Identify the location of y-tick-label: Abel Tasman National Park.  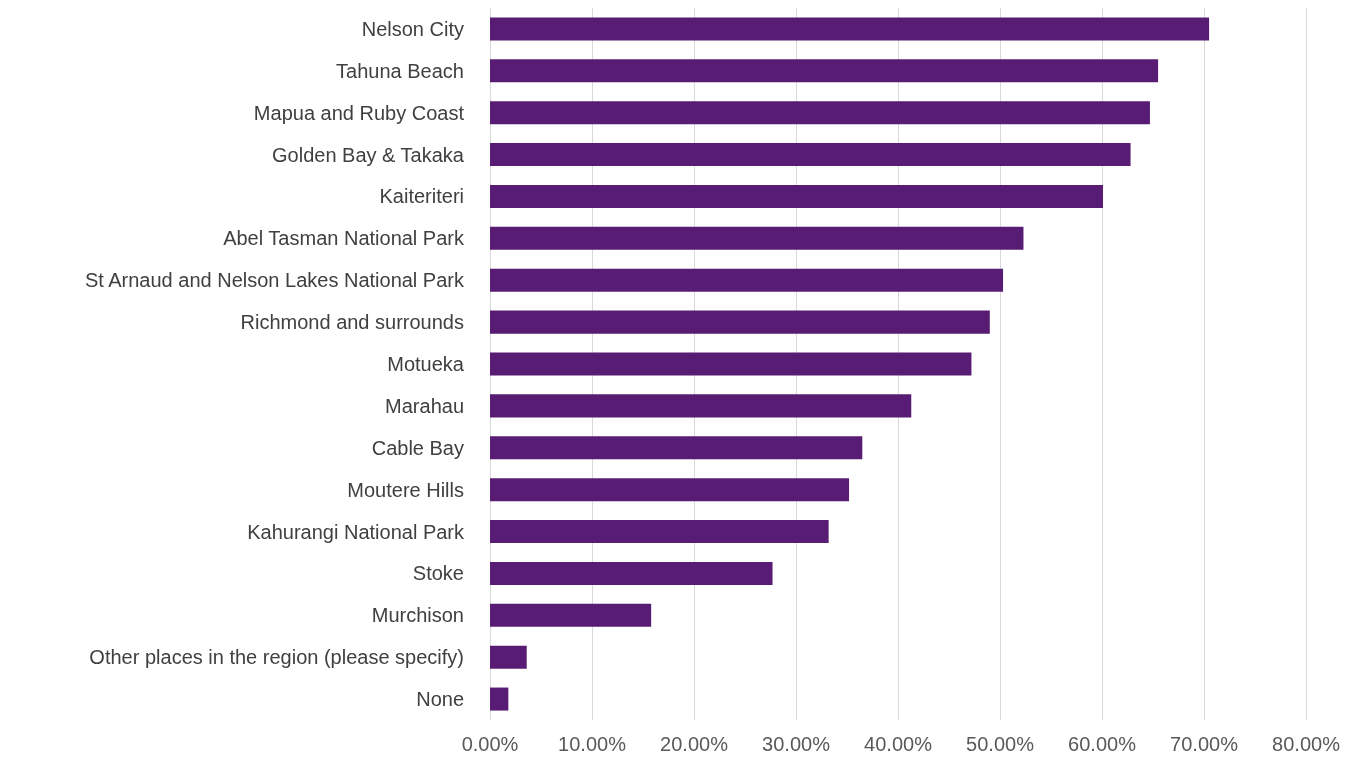
(344, 238).